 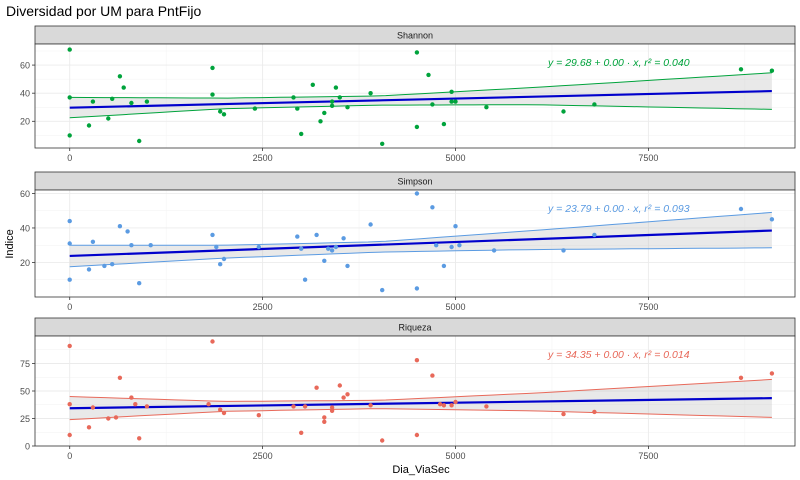 What do you see at coordinates (25, 263) in the screenshot?
I see `y-tick-label: 20` at bounding box center [25, 263].